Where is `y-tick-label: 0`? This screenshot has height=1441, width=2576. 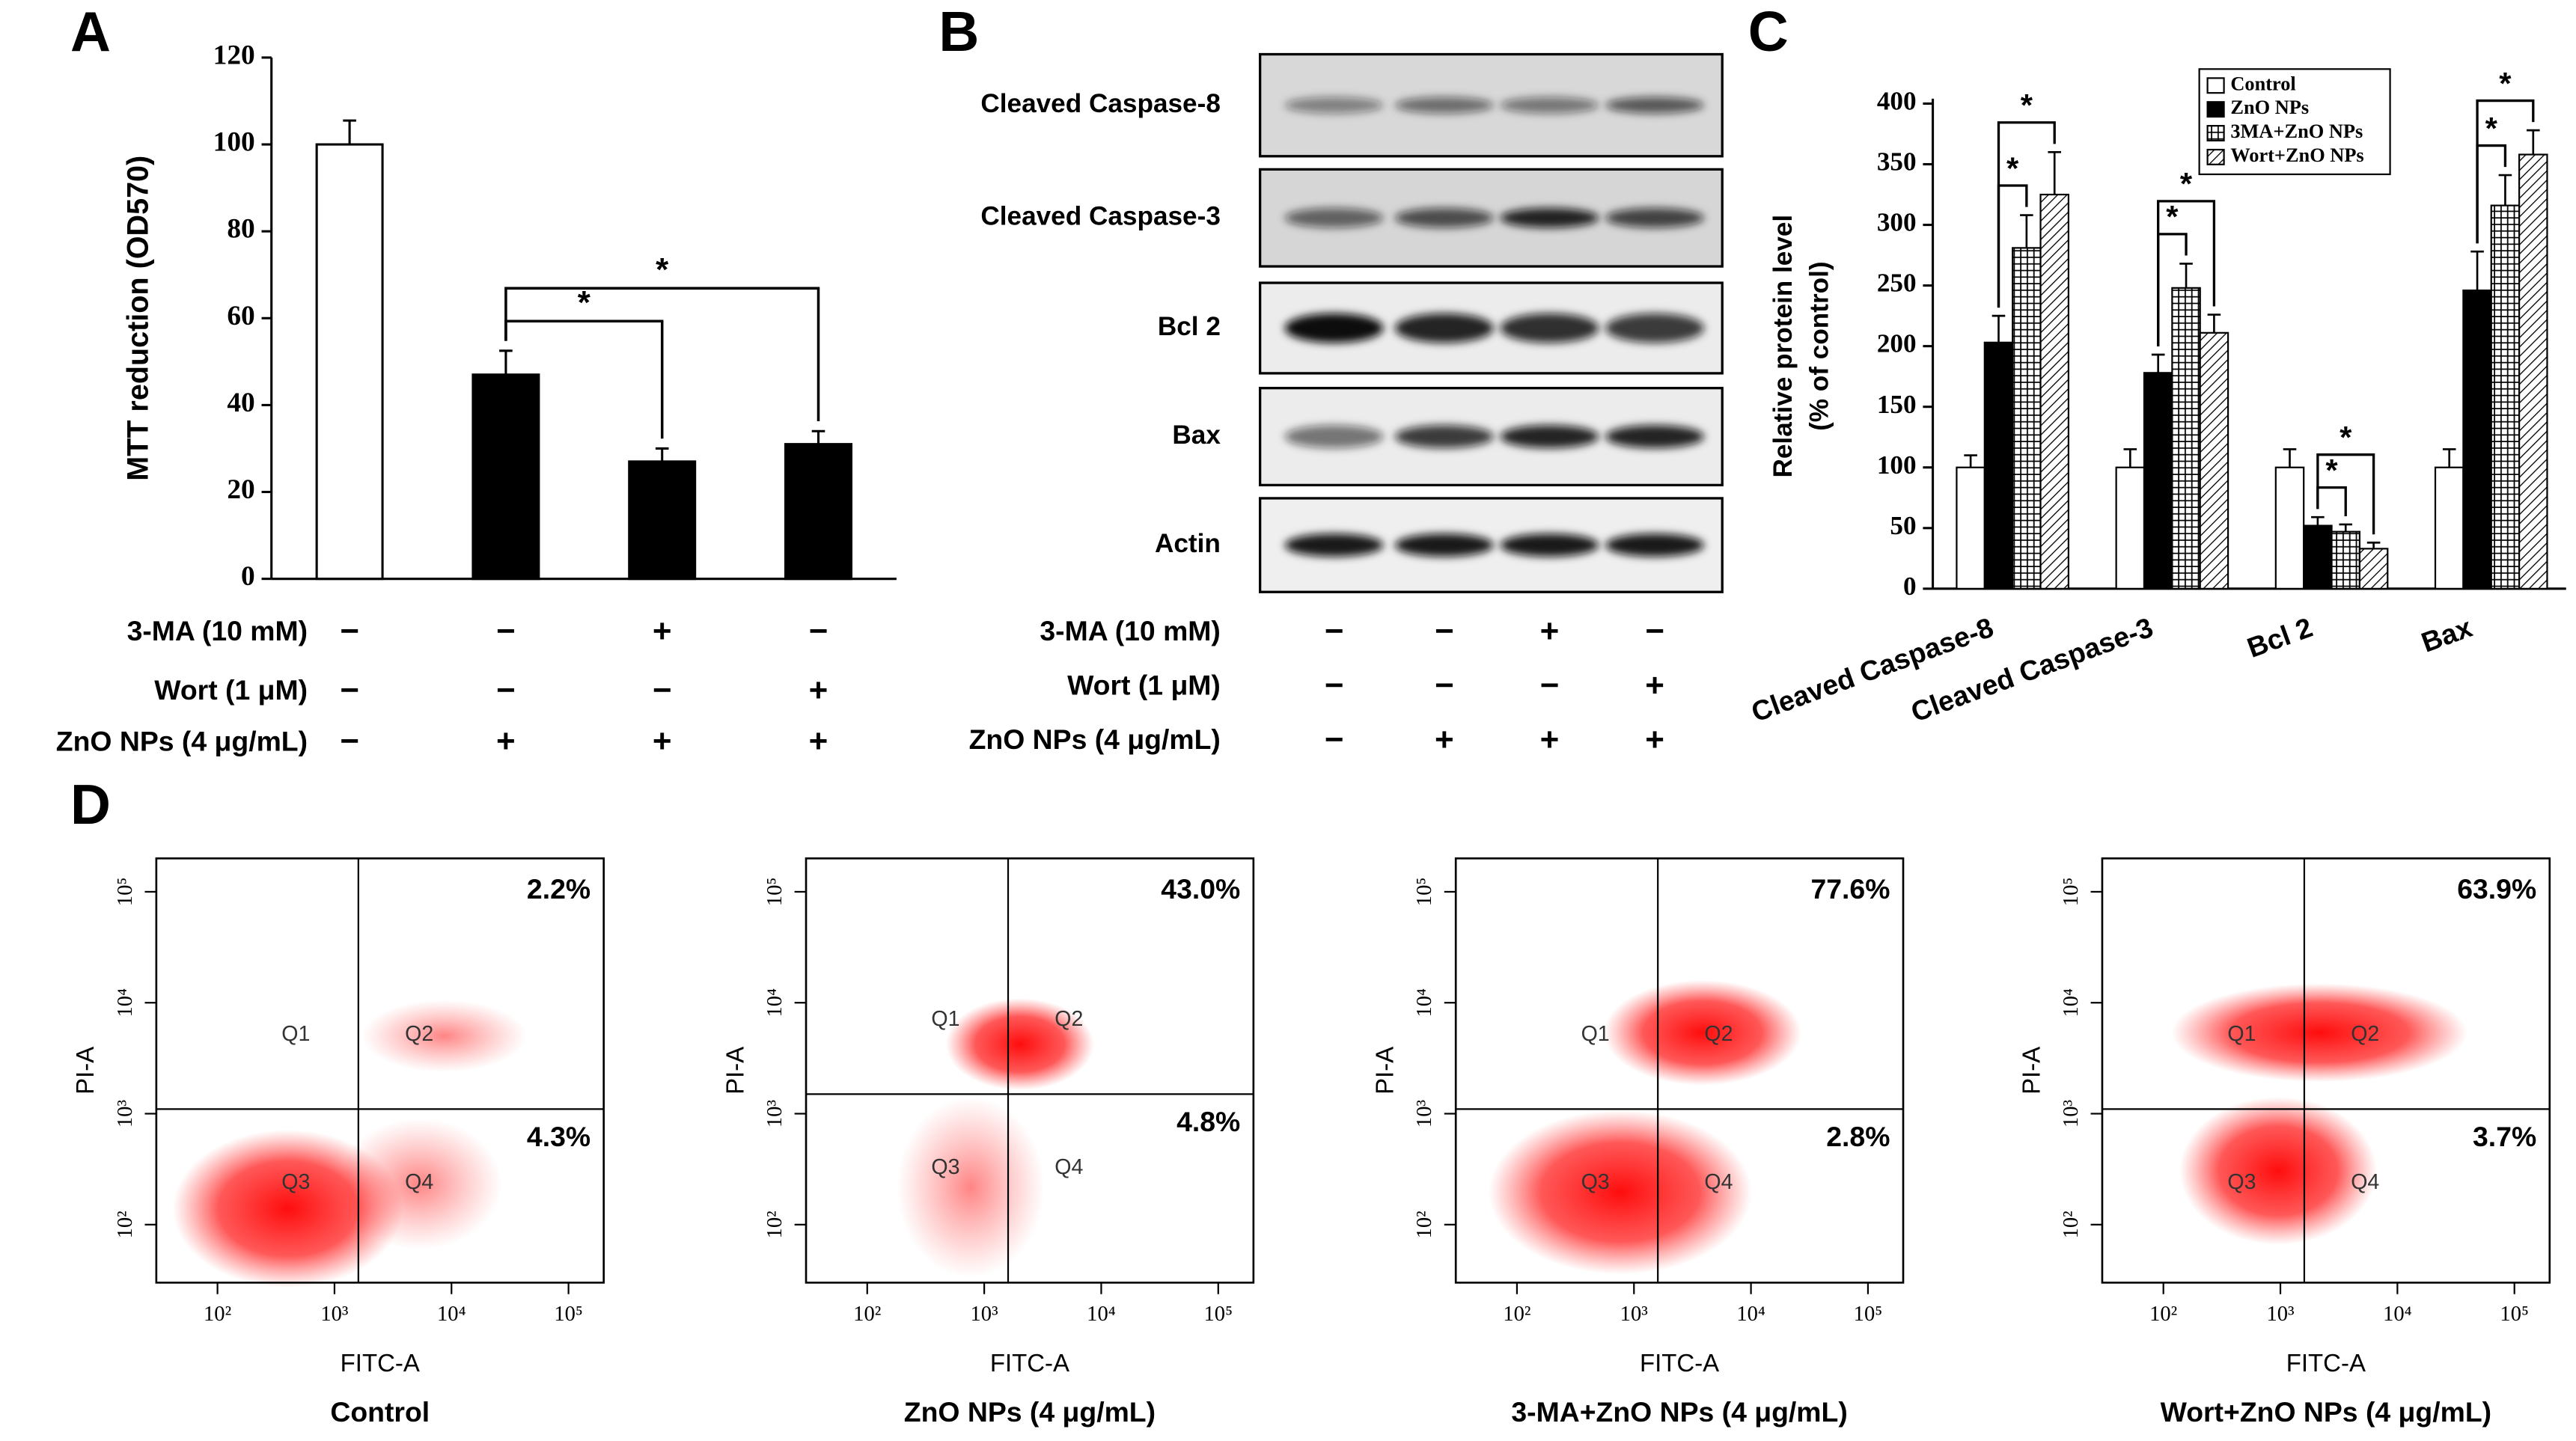 y-tick-label: 0 is located at coordinates (1910, 586).